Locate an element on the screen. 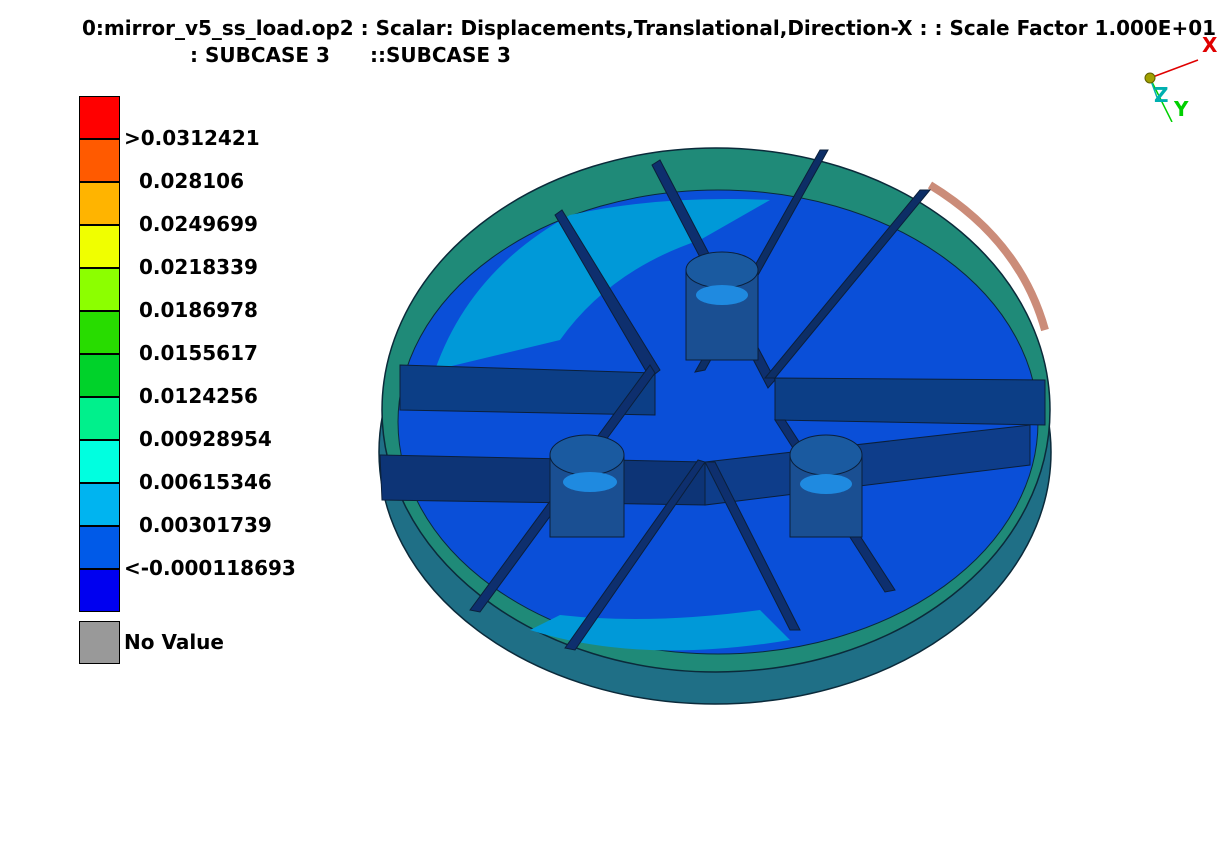 The image size is (1226, 860). legend-label: 0.0124256 is located at coordinates (198, 396).